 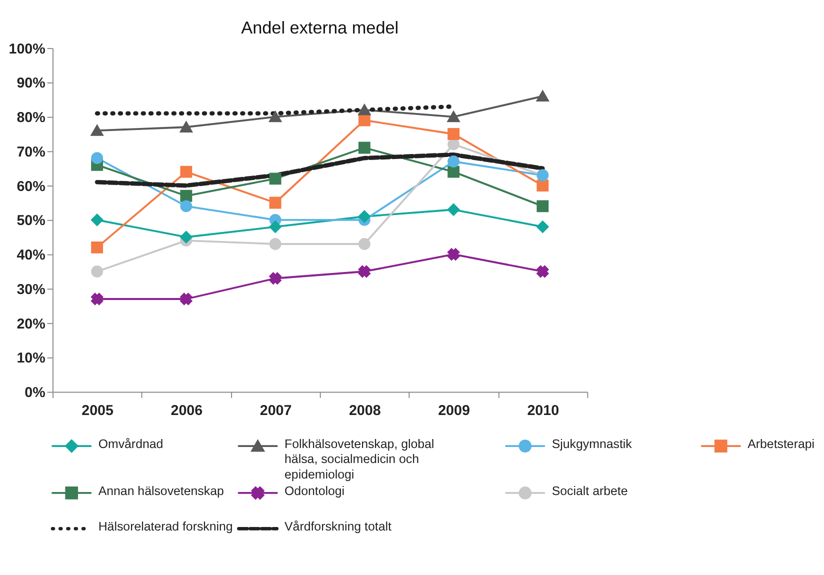 What do you see at coordinates (31, 221) in the screenshot?
I see `y-tick-label: 50%` at bounding box center [31, 221].